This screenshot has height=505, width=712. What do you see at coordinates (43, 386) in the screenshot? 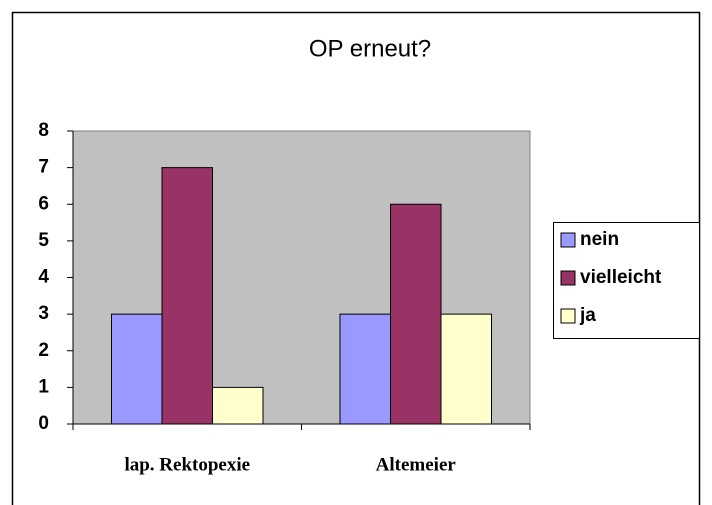
I see `y-tick-label: 1` at bounding box center [43, 386].